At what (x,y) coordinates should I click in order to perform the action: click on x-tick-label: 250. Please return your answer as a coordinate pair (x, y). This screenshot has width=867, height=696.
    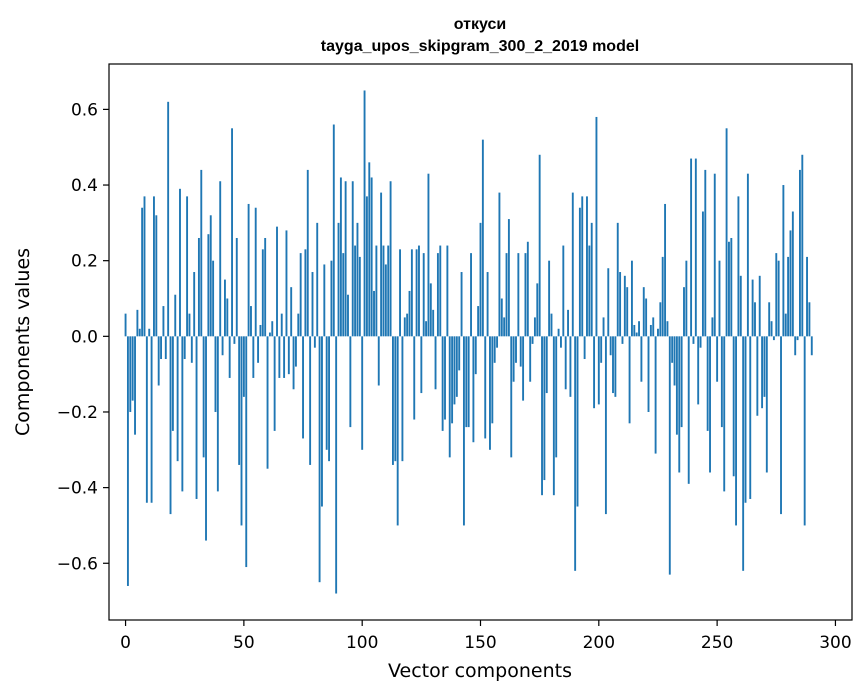
    Looking at the image, I should click on (717, 643).